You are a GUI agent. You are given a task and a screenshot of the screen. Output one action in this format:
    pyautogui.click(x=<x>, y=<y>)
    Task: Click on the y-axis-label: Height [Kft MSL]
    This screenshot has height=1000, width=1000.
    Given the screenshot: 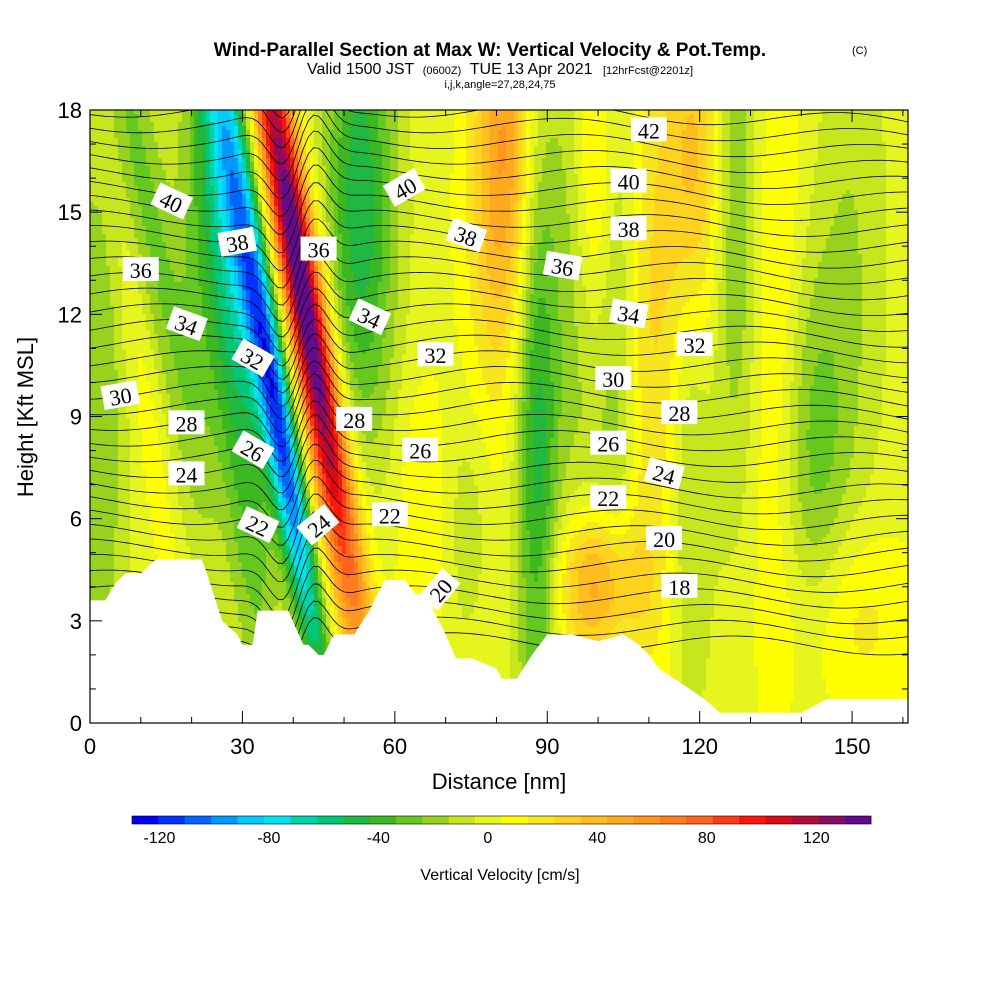 What is the action you would take?
    pyautogui.click(x=25, y=417)
    